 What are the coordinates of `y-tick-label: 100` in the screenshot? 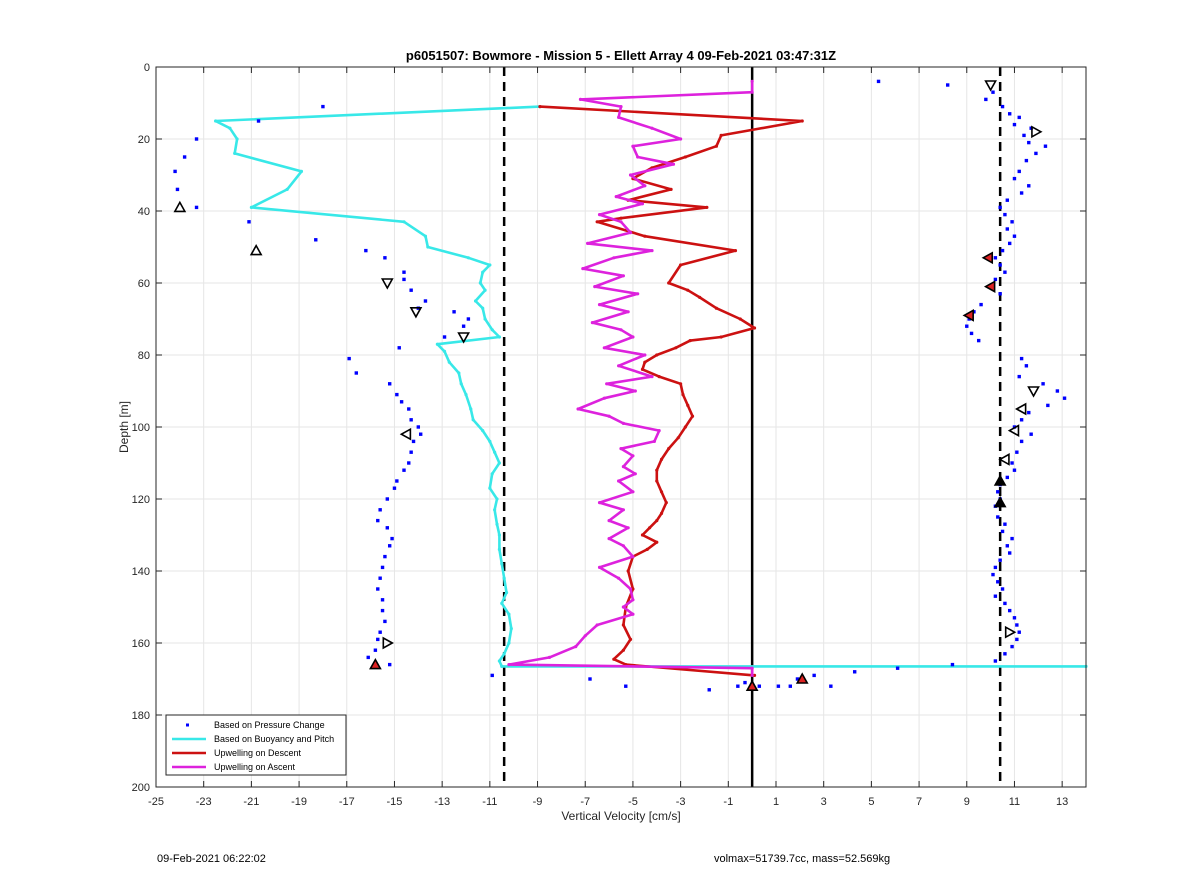 It's located at (141, 428).